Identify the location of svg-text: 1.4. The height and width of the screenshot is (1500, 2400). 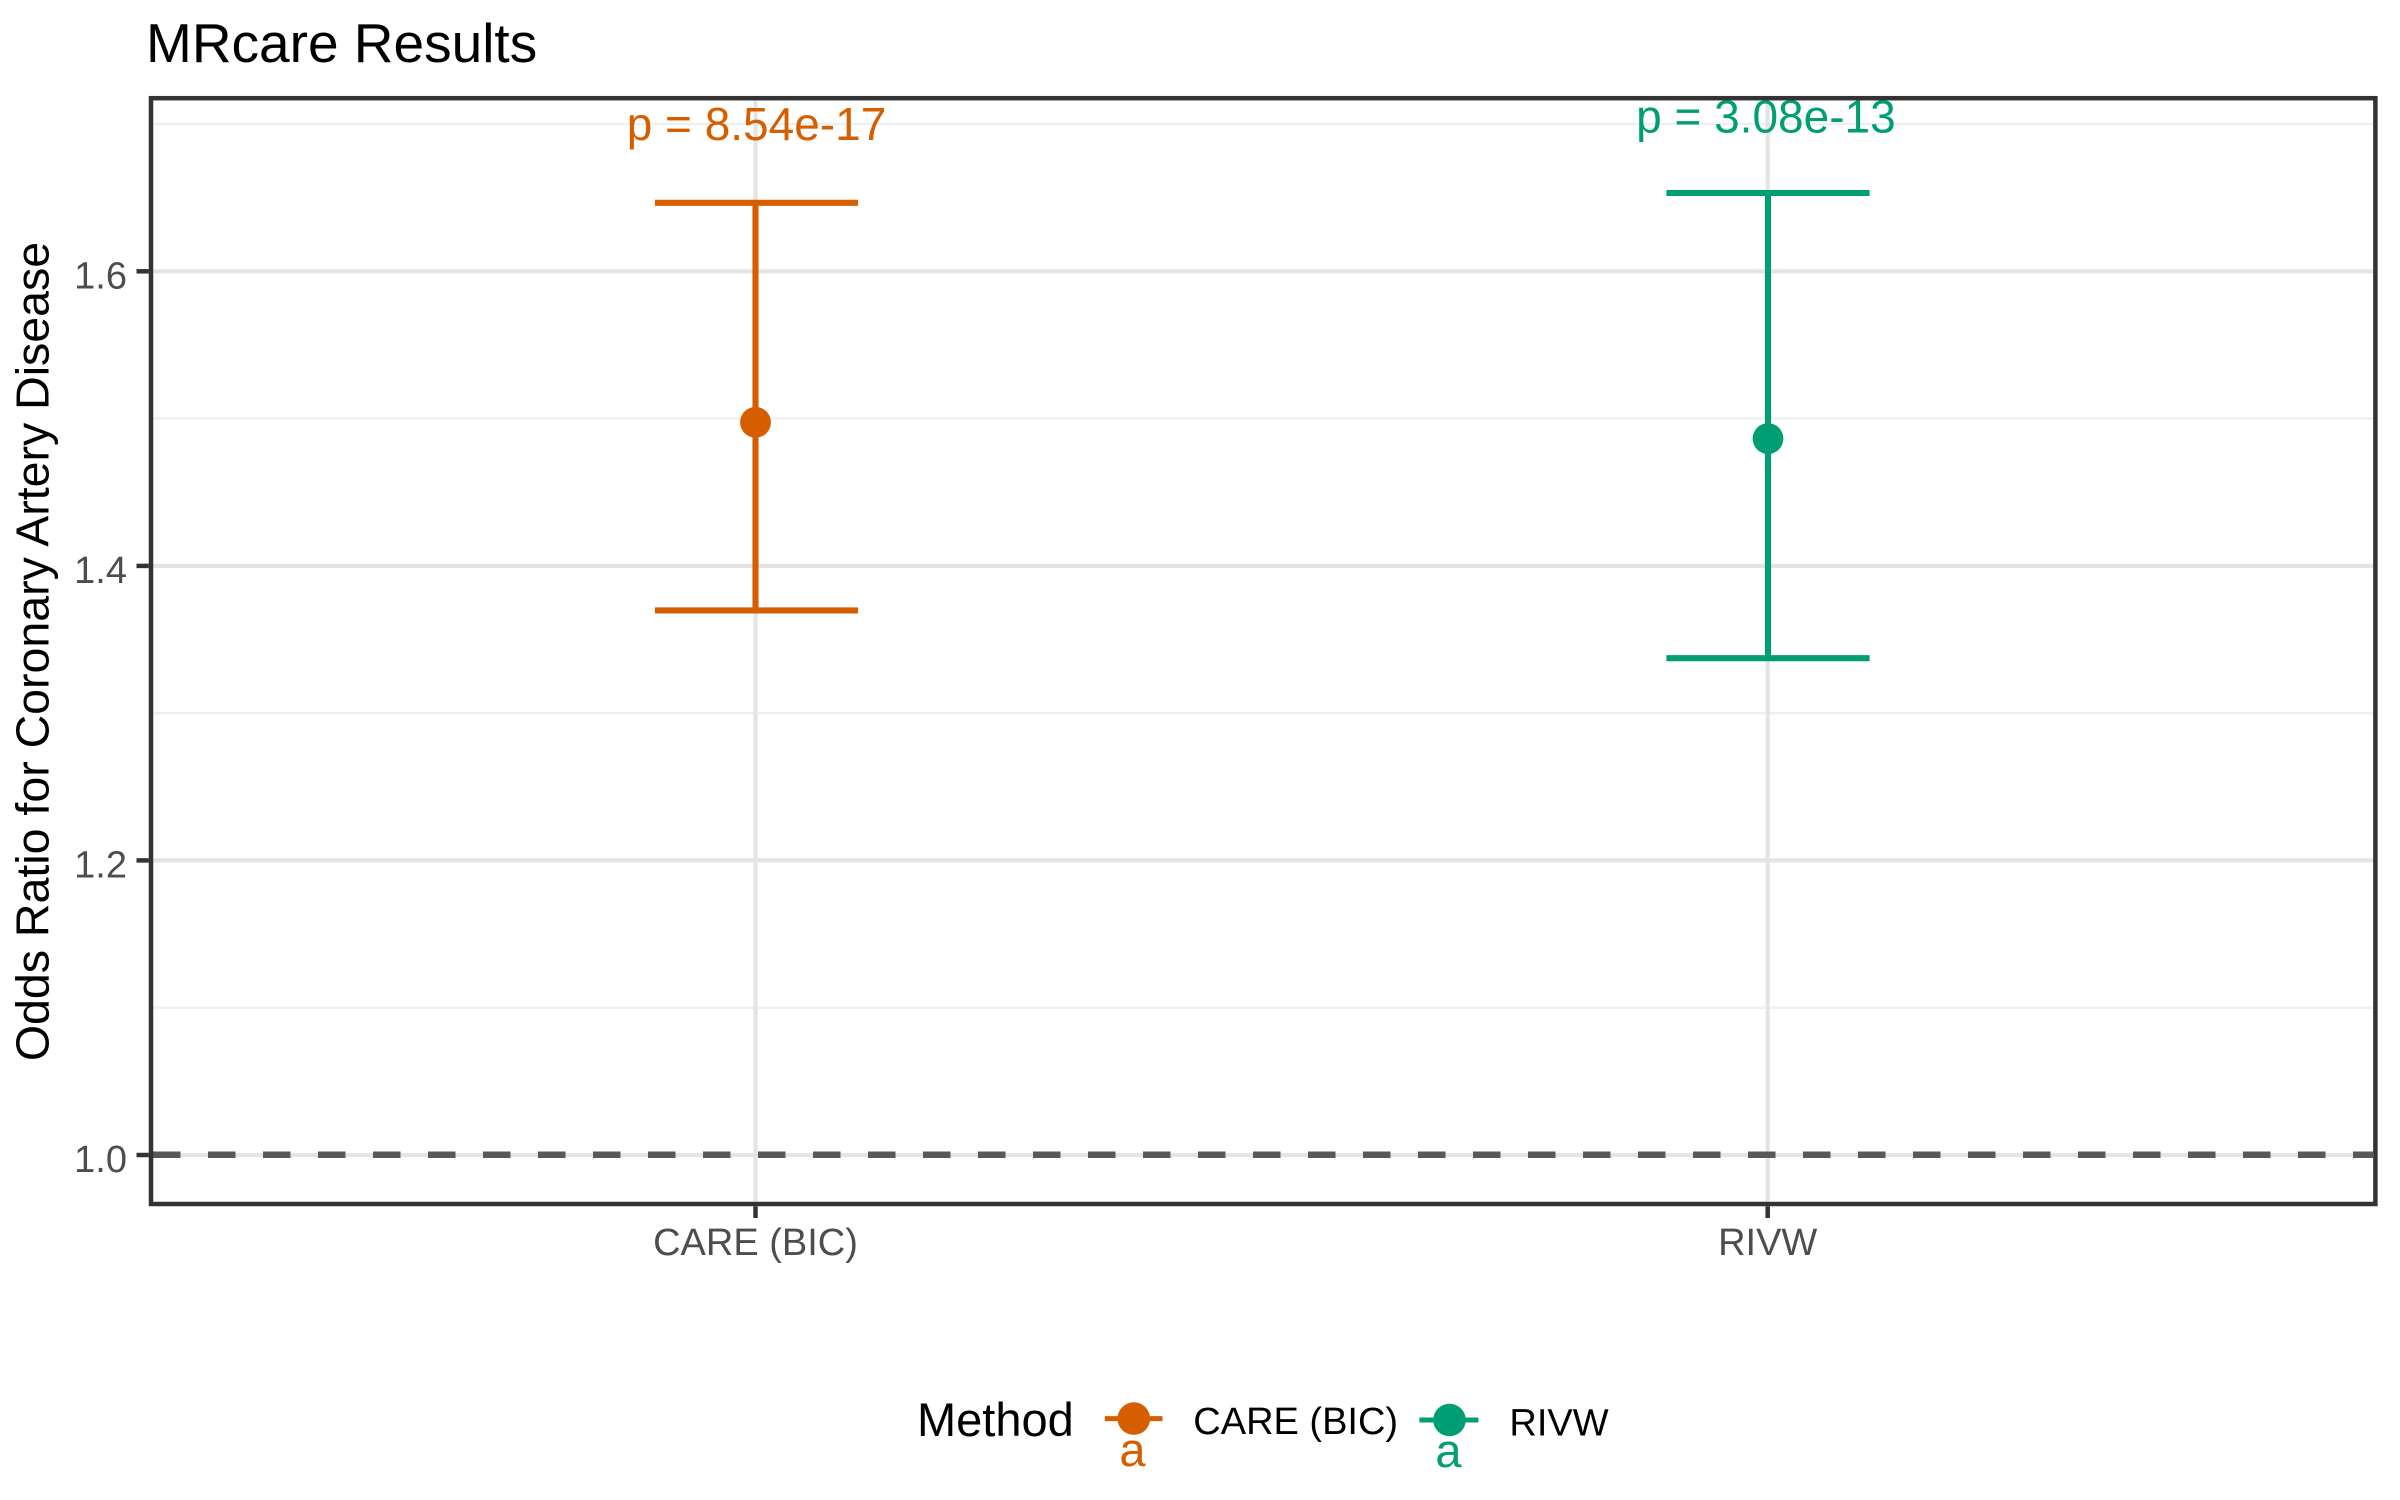
(100, 571).